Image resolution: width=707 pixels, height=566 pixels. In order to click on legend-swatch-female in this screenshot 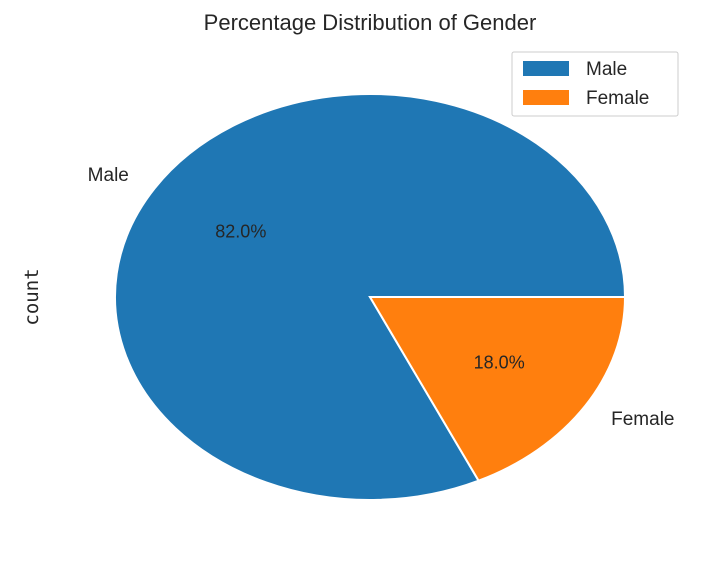, I will do `click(546, 97)`.